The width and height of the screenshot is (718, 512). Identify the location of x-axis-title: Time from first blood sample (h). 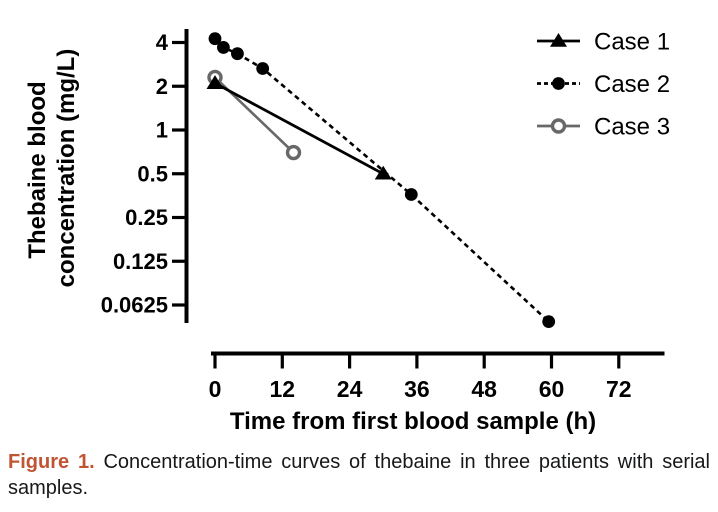
(413, 421).